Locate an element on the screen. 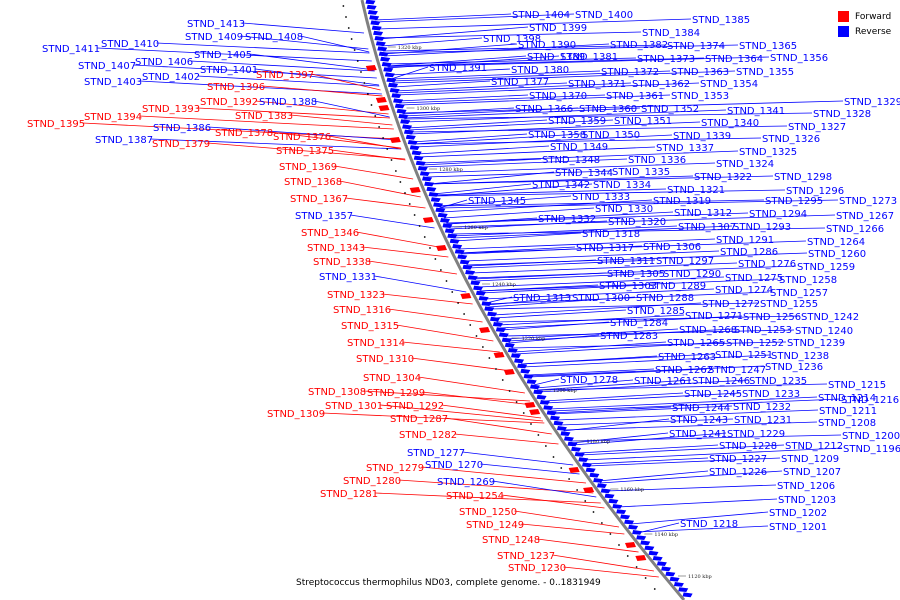 Image resolution: width=900 pixels, height=600 pixels. gene-label: STND_1284 is located at coordinates (639, 323).